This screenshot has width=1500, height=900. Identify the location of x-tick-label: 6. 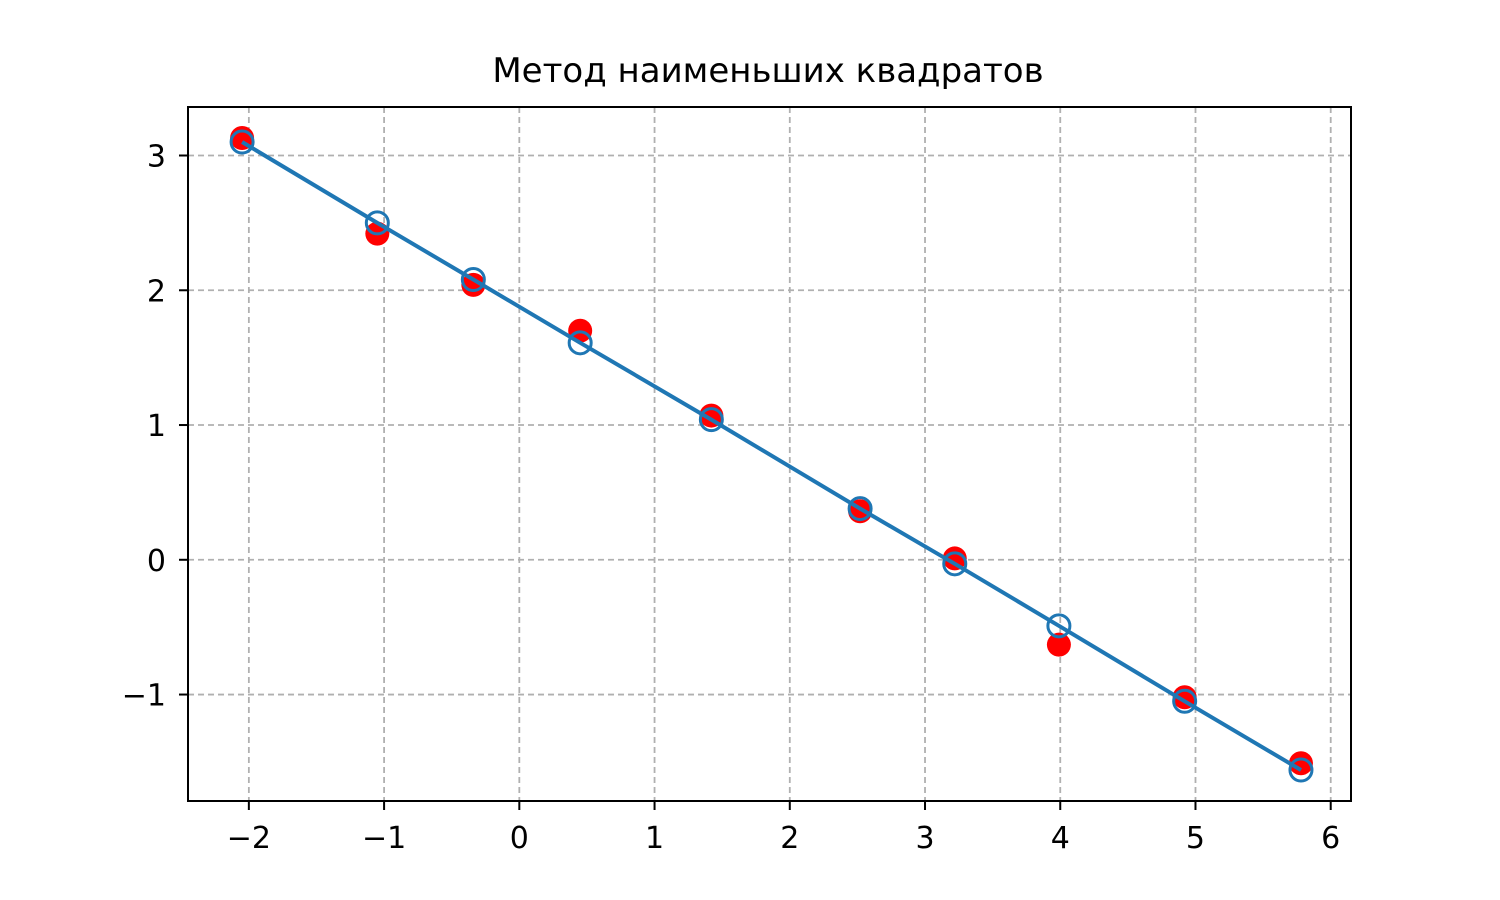
(1330, 838).